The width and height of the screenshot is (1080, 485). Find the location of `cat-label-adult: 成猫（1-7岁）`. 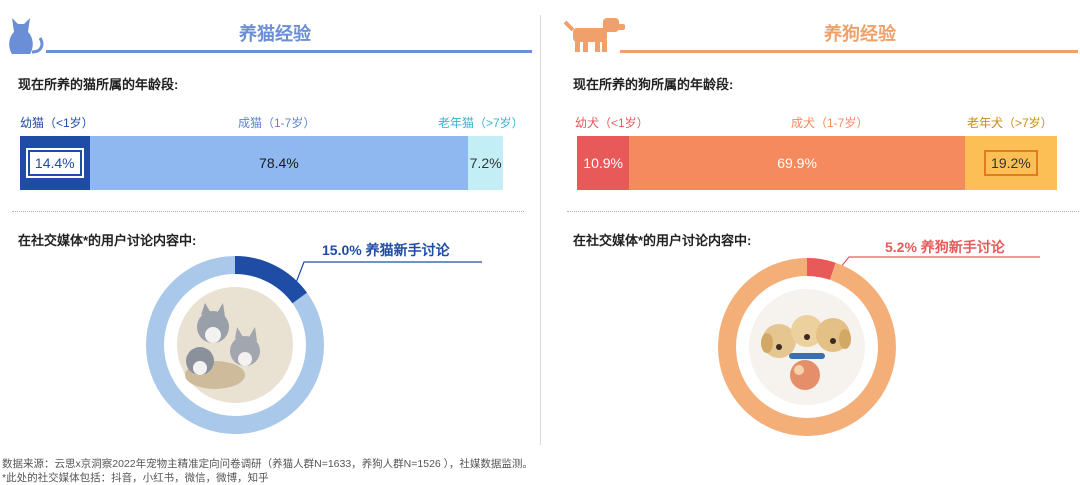

cat-label-adult: 成猫（1-7岁） is located at coordinates (277, 123).